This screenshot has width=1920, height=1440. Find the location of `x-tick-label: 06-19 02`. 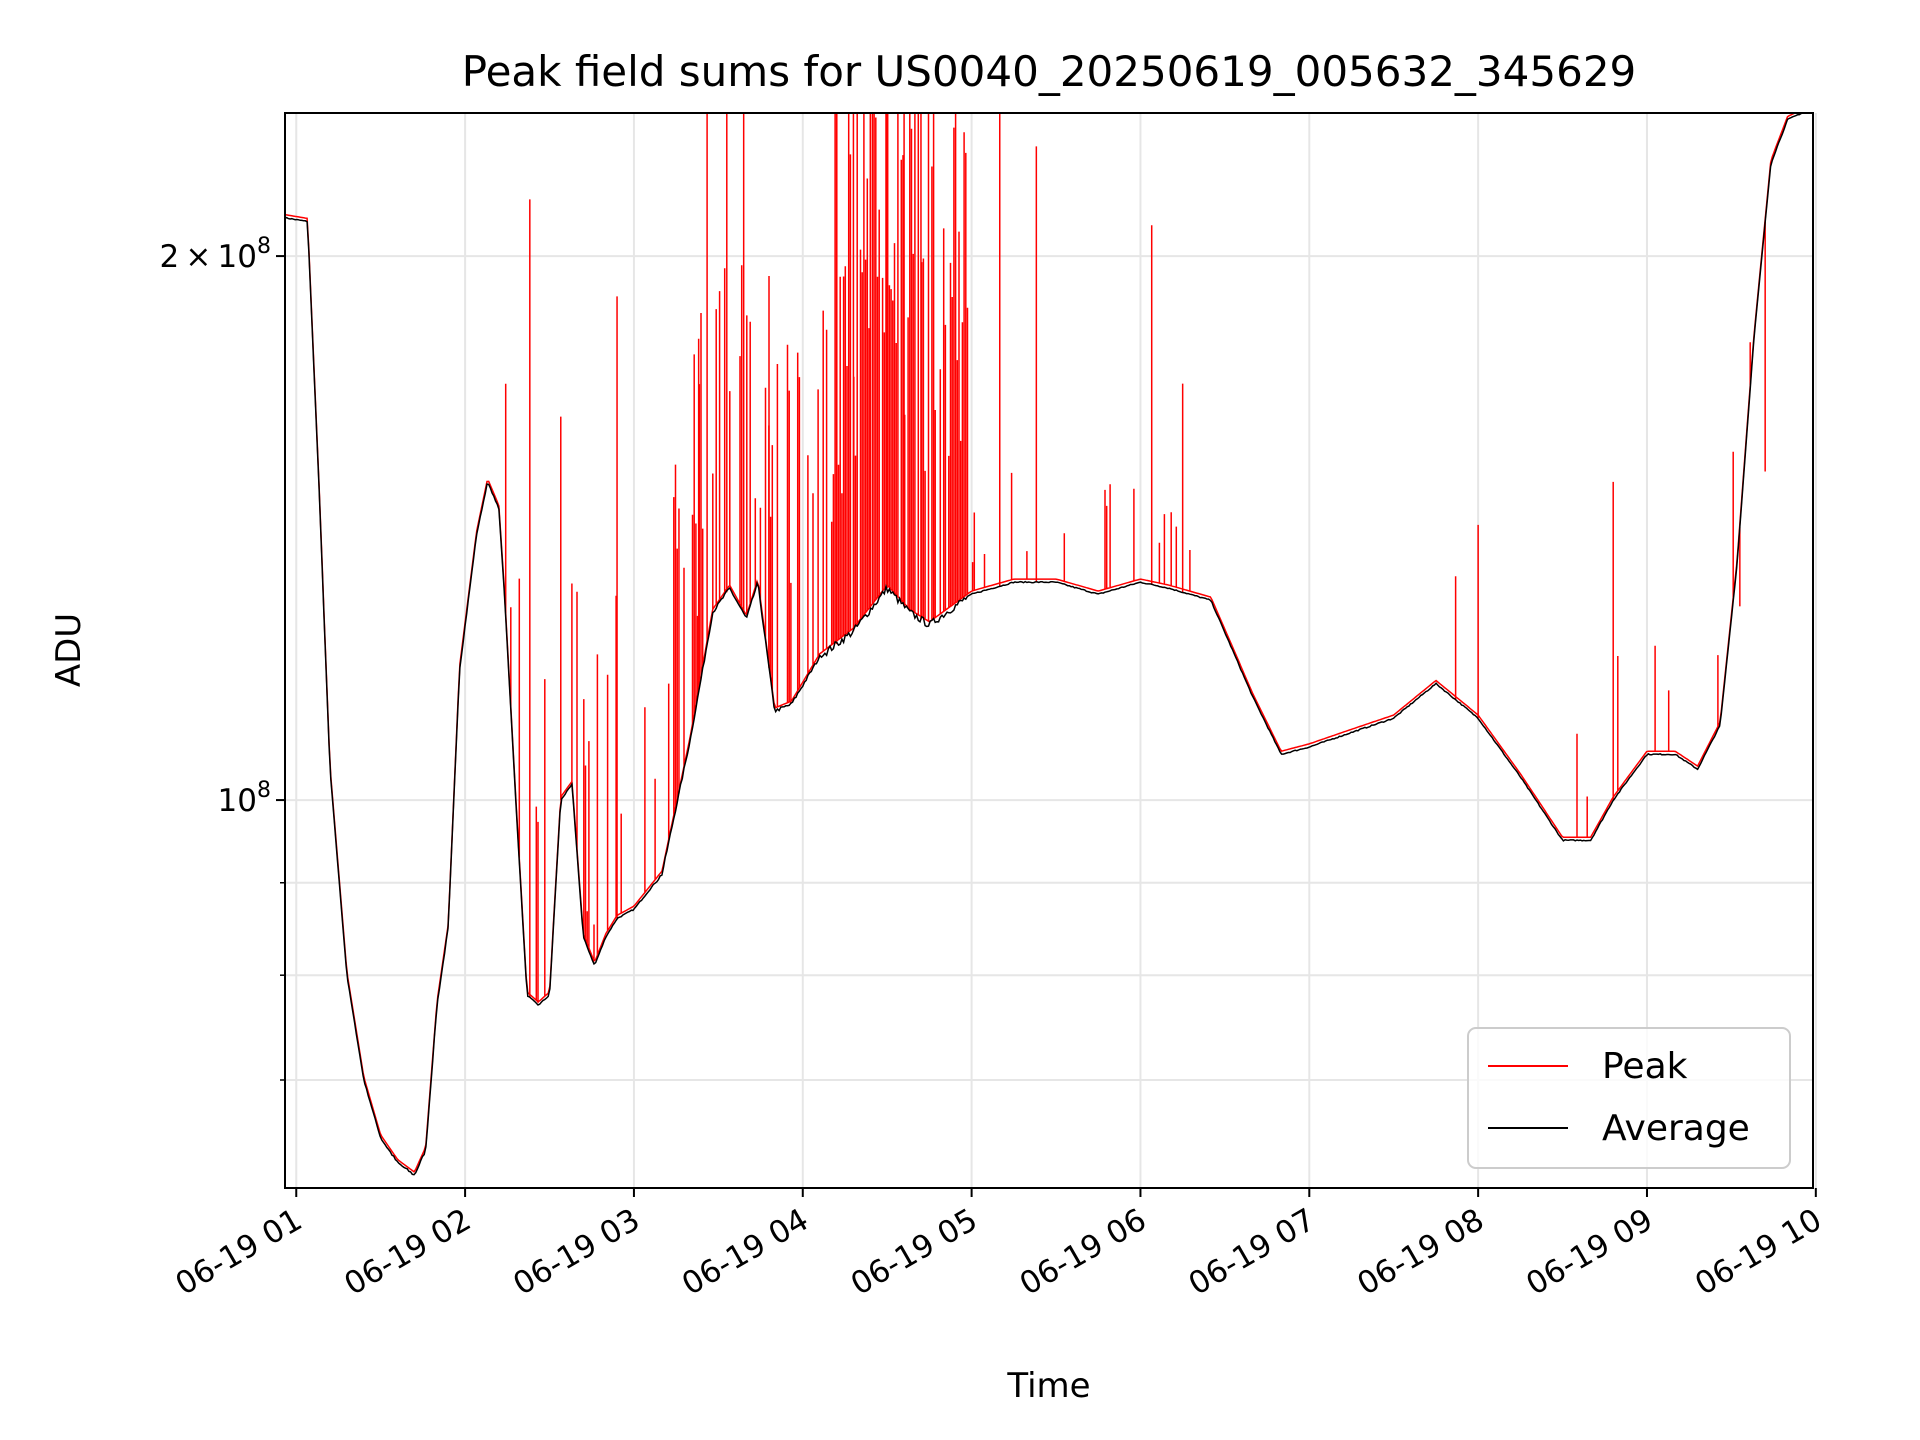

x-tick-label: 06-19 02 is located at coordinates (407, 1252).